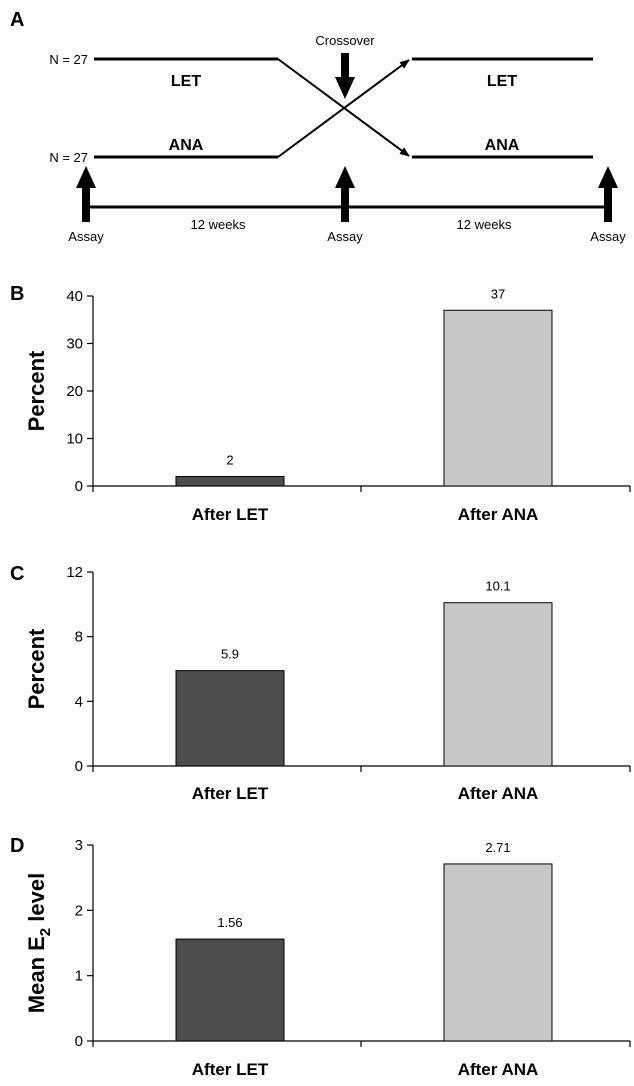 The width and height of the screenshot is (634, 1086). I want to click on let-arm-label-2: LET, so click(502, 81).